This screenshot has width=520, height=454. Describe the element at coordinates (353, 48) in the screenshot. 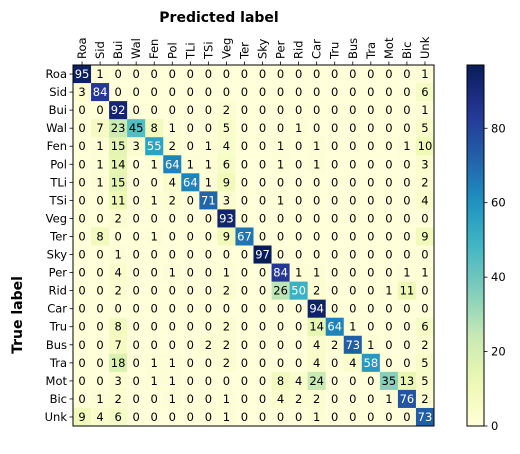

I see `x-tick-label: Bus` at that location.